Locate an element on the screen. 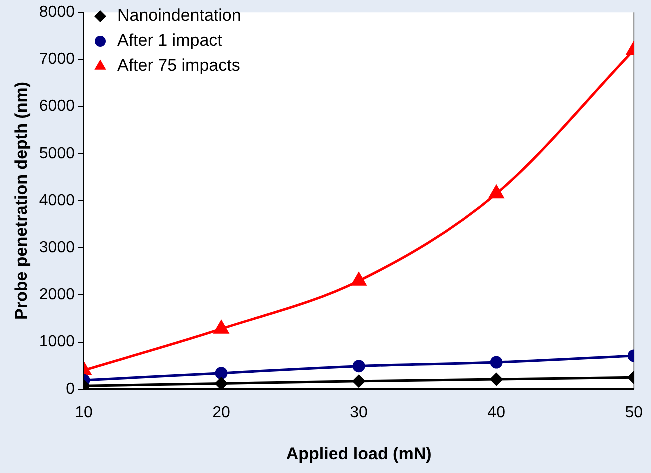 The height and width of the screenshot is (473, 651). y-tick-label: 4000 is located at coordinates (57, 201).